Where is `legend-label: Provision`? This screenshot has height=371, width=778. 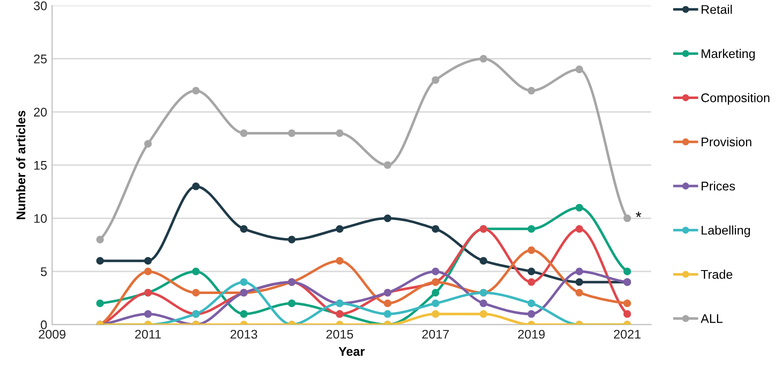 legend-label: Provision is located at coordinates (727, 141).